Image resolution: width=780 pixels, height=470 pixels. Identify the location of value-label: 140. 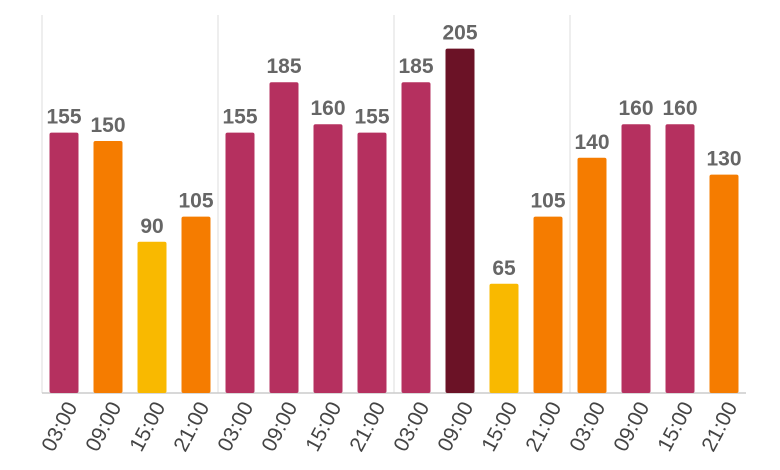
(591, 142).